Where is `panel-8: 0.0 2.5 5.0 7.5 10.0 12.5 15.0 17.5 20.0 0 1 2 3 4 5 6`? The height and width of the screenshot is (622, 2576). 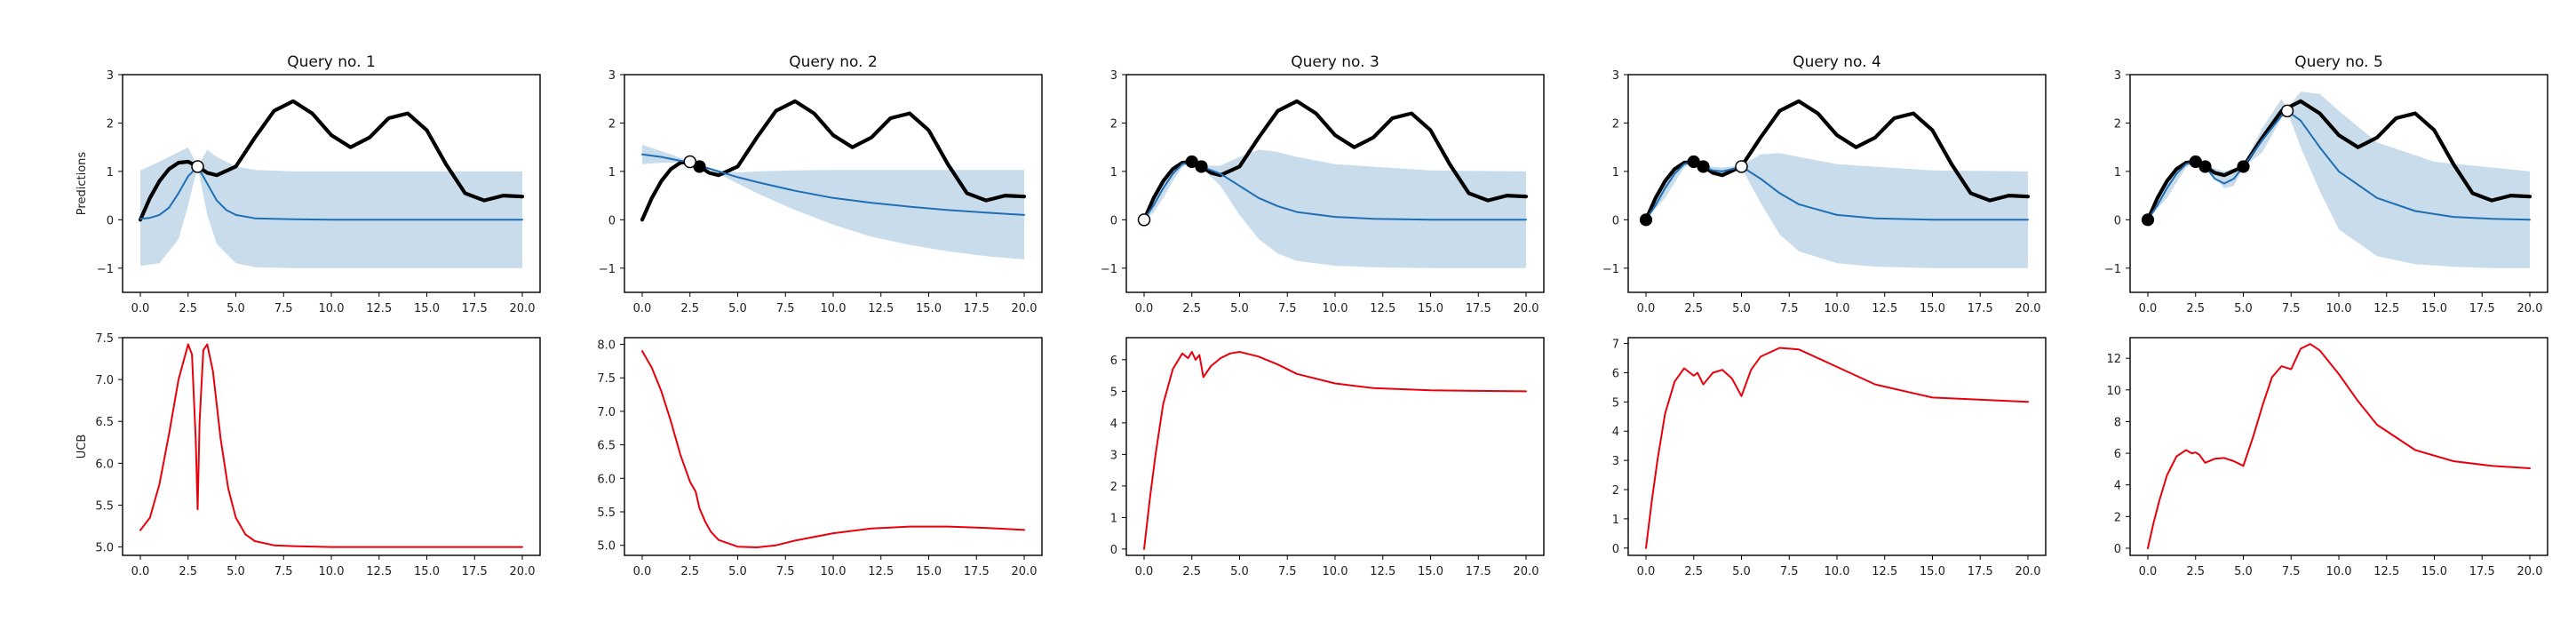 panel-8: 0.0 2.5 5.0 7.5 10.0 12.5 15.0 17.5 20.0 0 1 2 3 4 5 6 is located at coordinates (1327, 458).